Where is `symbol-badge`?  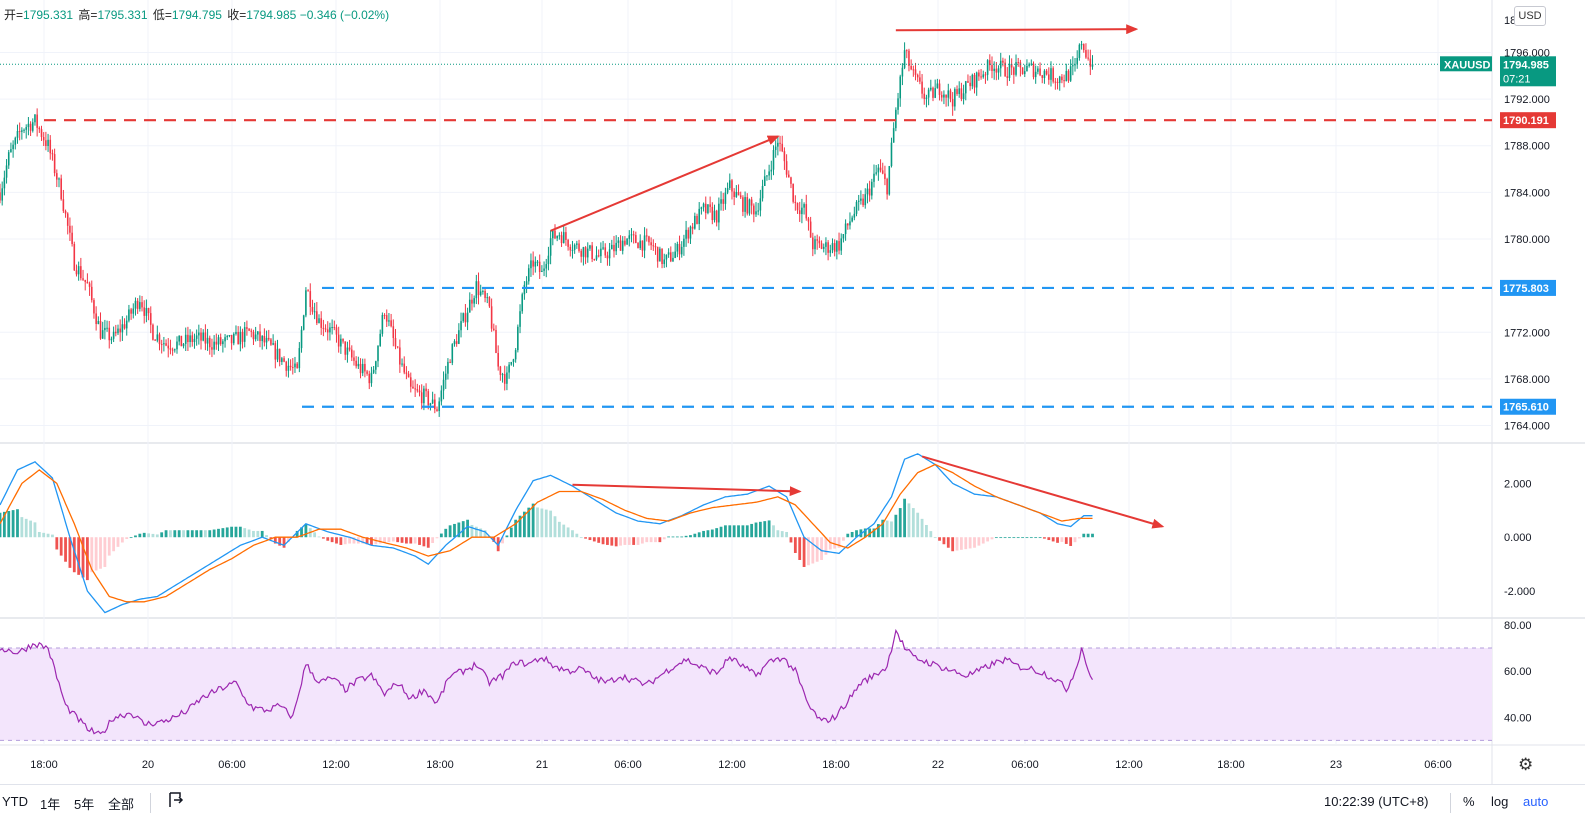 symbol-badge is located at coordinates (1466, 64).